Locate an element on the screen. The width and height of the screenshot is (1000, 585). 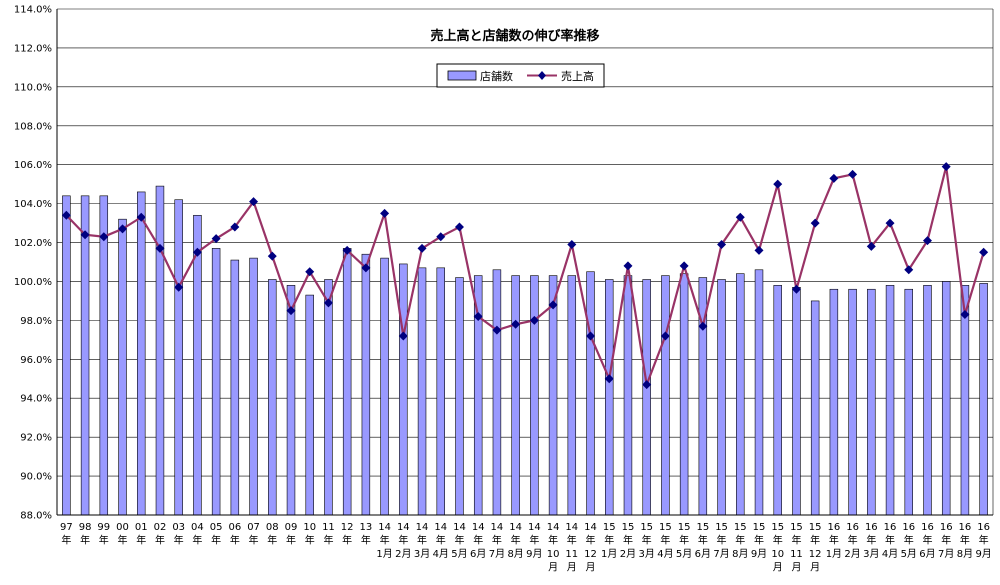
x-tick-label: 10 is located at coordinates (309, 527).